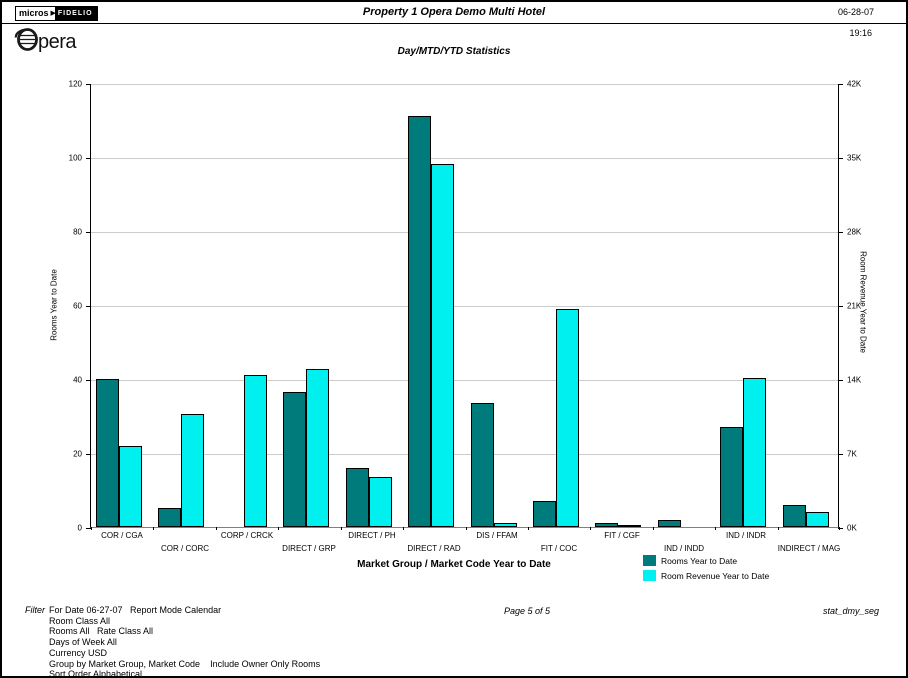 Image resolution: width=908 pixels, height=678 pixels. I want to click on opera-logo: pera, so click(45, 42).